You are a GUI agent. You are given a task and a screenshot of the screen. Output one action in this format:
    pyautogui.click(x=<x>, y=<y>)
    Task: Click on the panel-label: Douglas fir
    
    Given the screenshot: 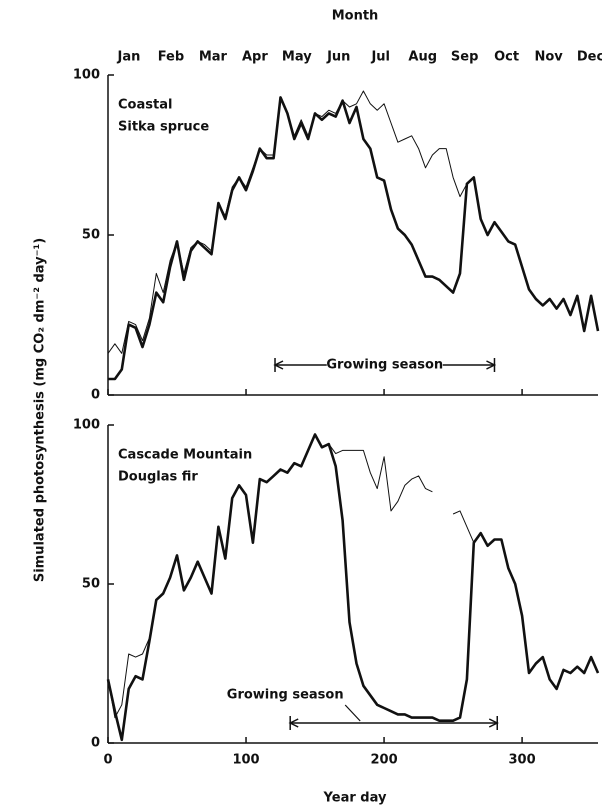 What is the action you would take?
    pyautogui.click(x=158, y=477)
    